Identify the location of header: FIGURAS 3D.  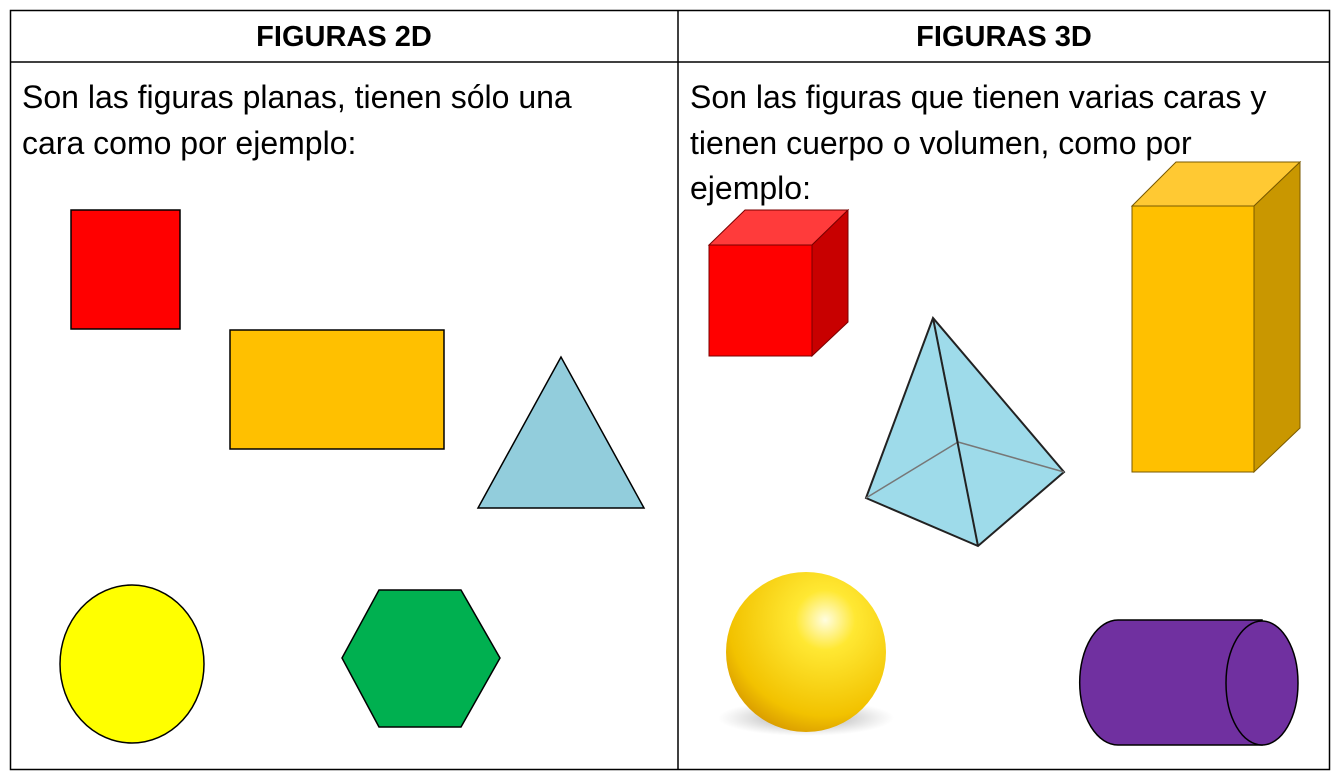
(1004, 37).